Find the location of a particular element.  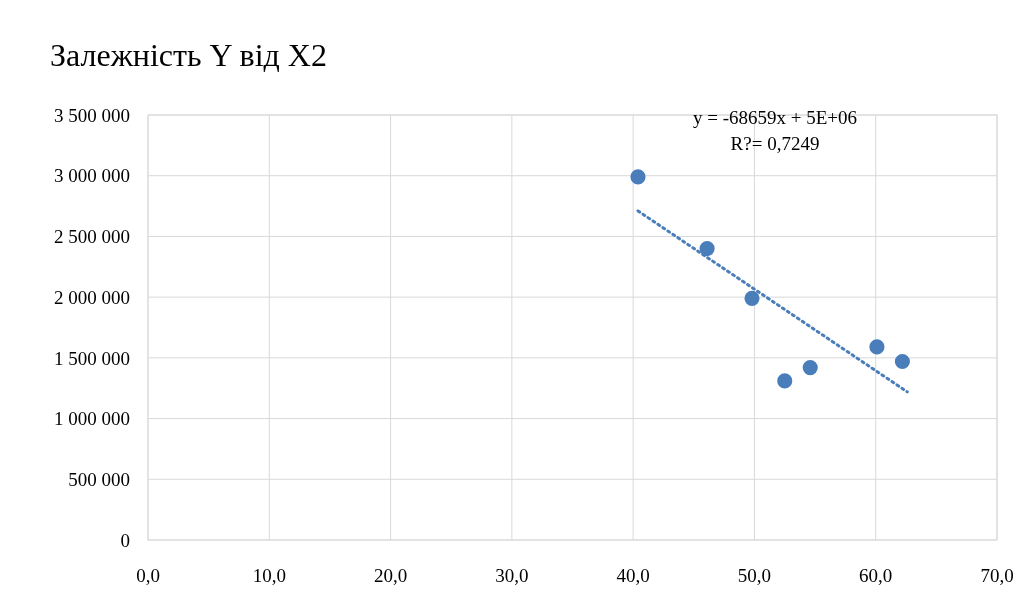

x-tick-label: 60,0 is located at coordinates (876, 575).